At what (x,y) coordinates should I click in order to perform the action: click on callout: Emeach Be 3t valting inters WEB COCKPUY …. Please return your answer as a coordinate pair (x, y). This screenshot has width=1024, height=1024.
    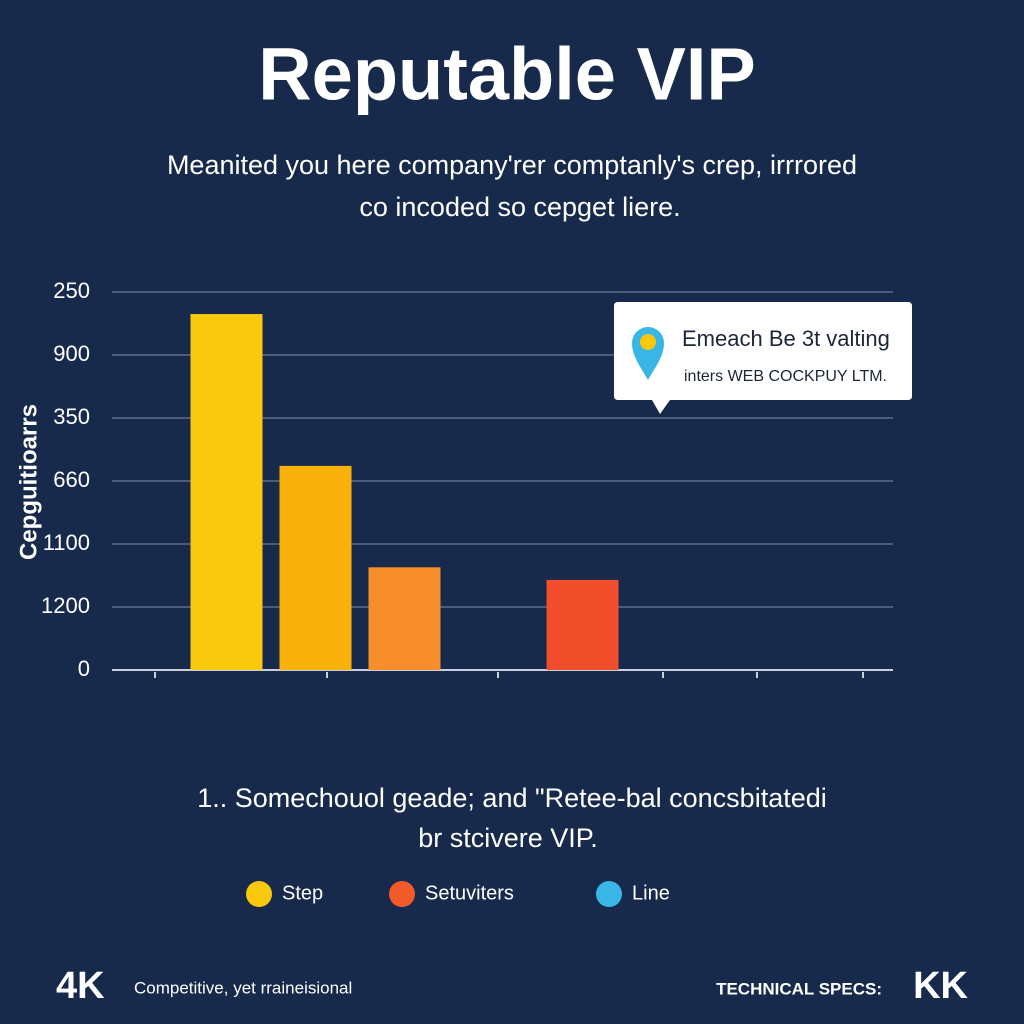
    Looking at the image, I should click on (763, 358).